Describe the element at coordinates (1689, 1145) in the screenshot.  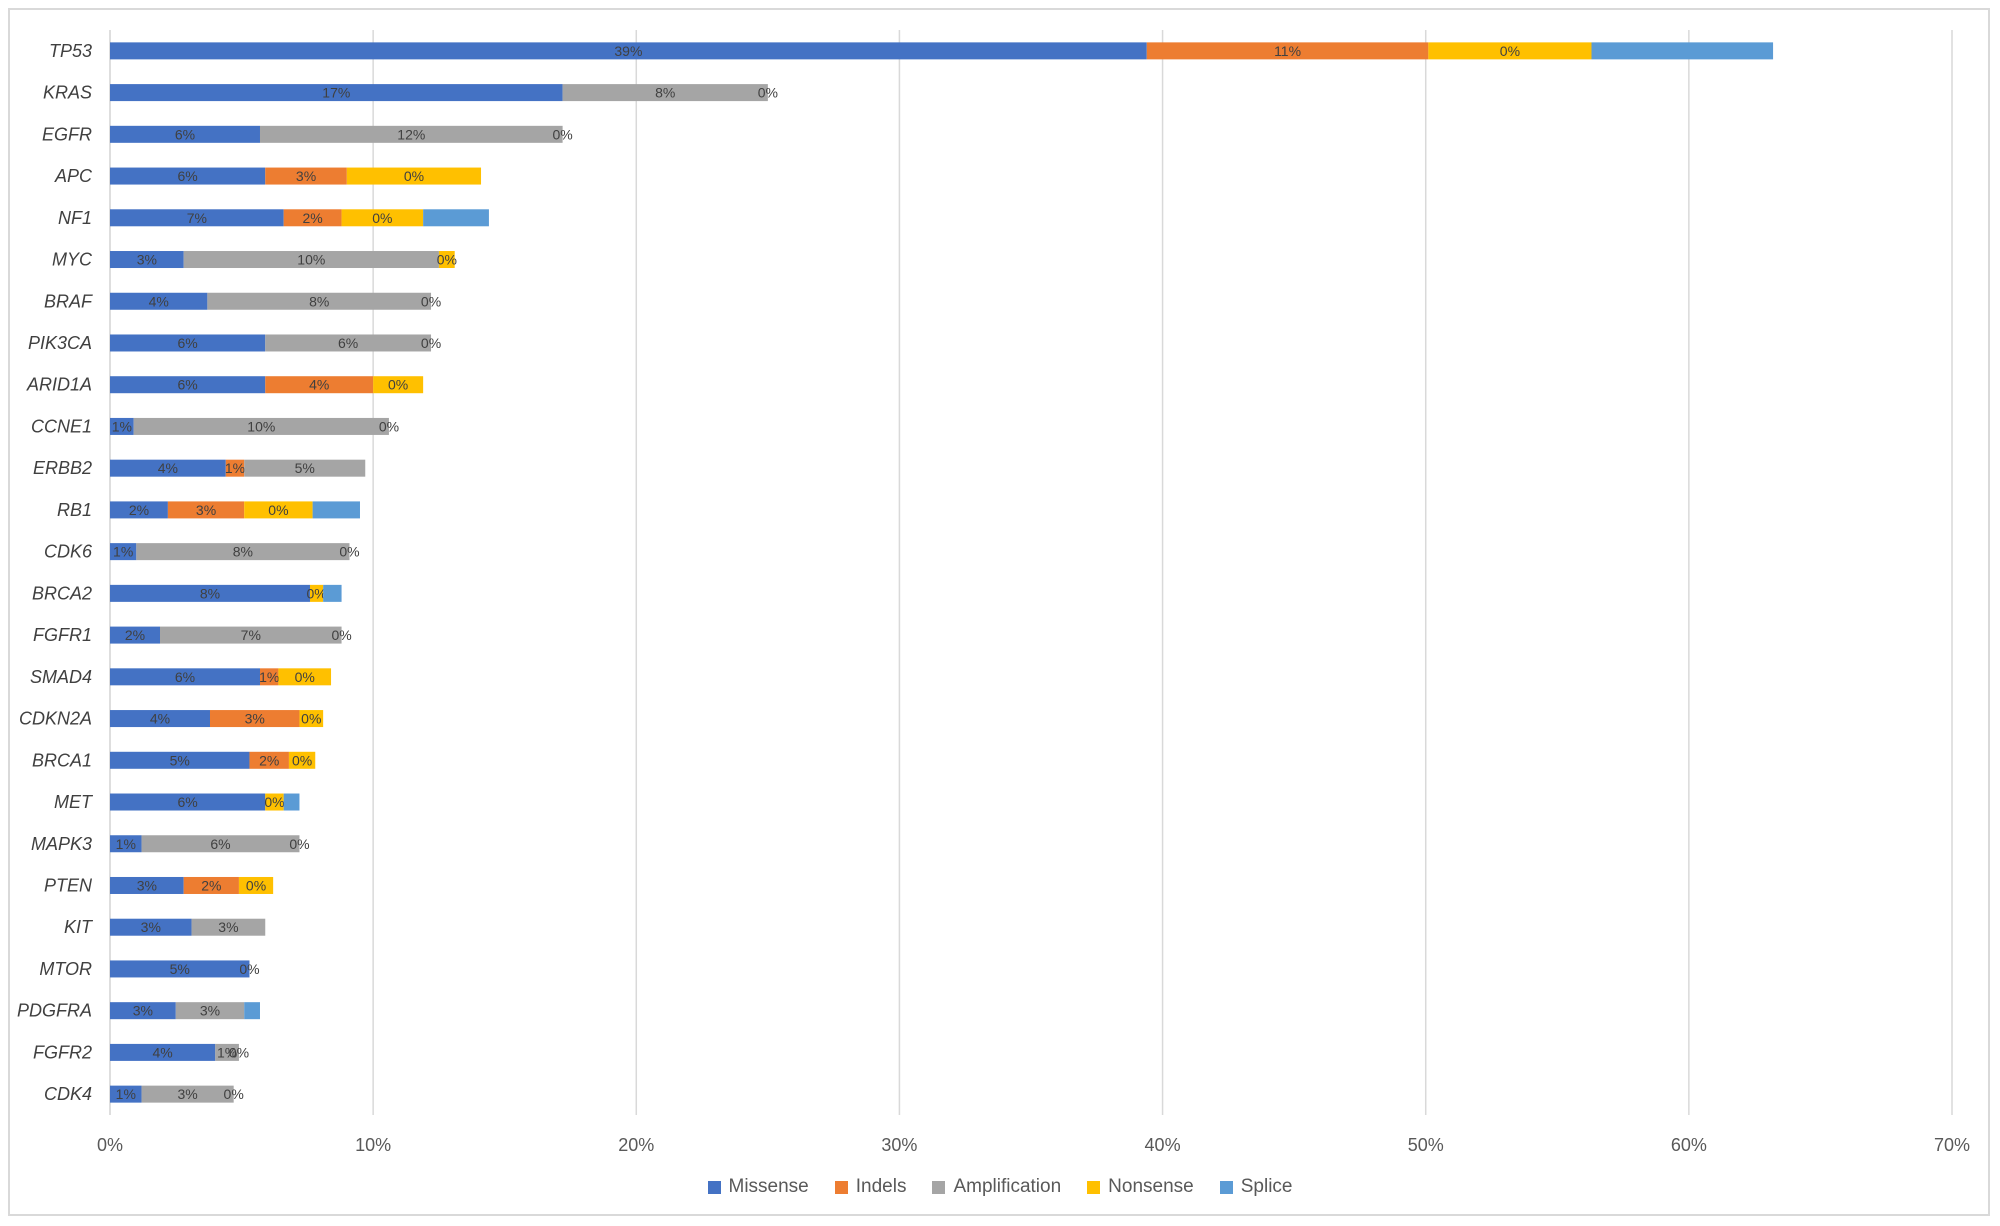
I see `x-tick-label: 60%` at that location.